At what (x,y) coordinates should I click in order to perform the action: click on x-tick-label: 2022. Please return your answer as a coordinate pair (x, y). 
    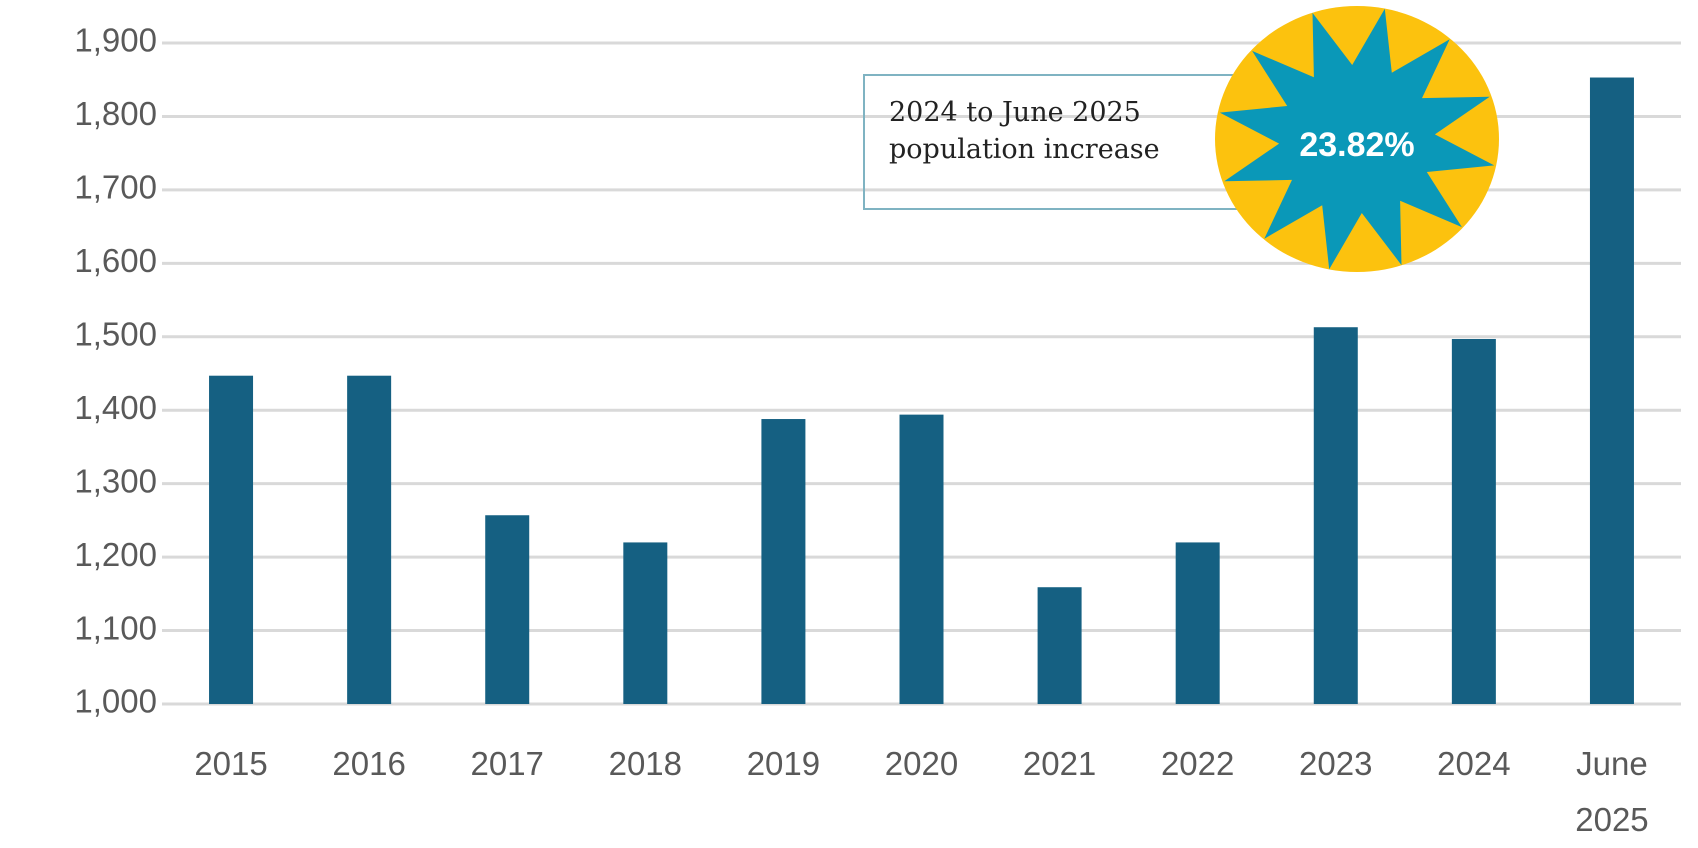
    Looking at the image, I should click on (1197, 763).